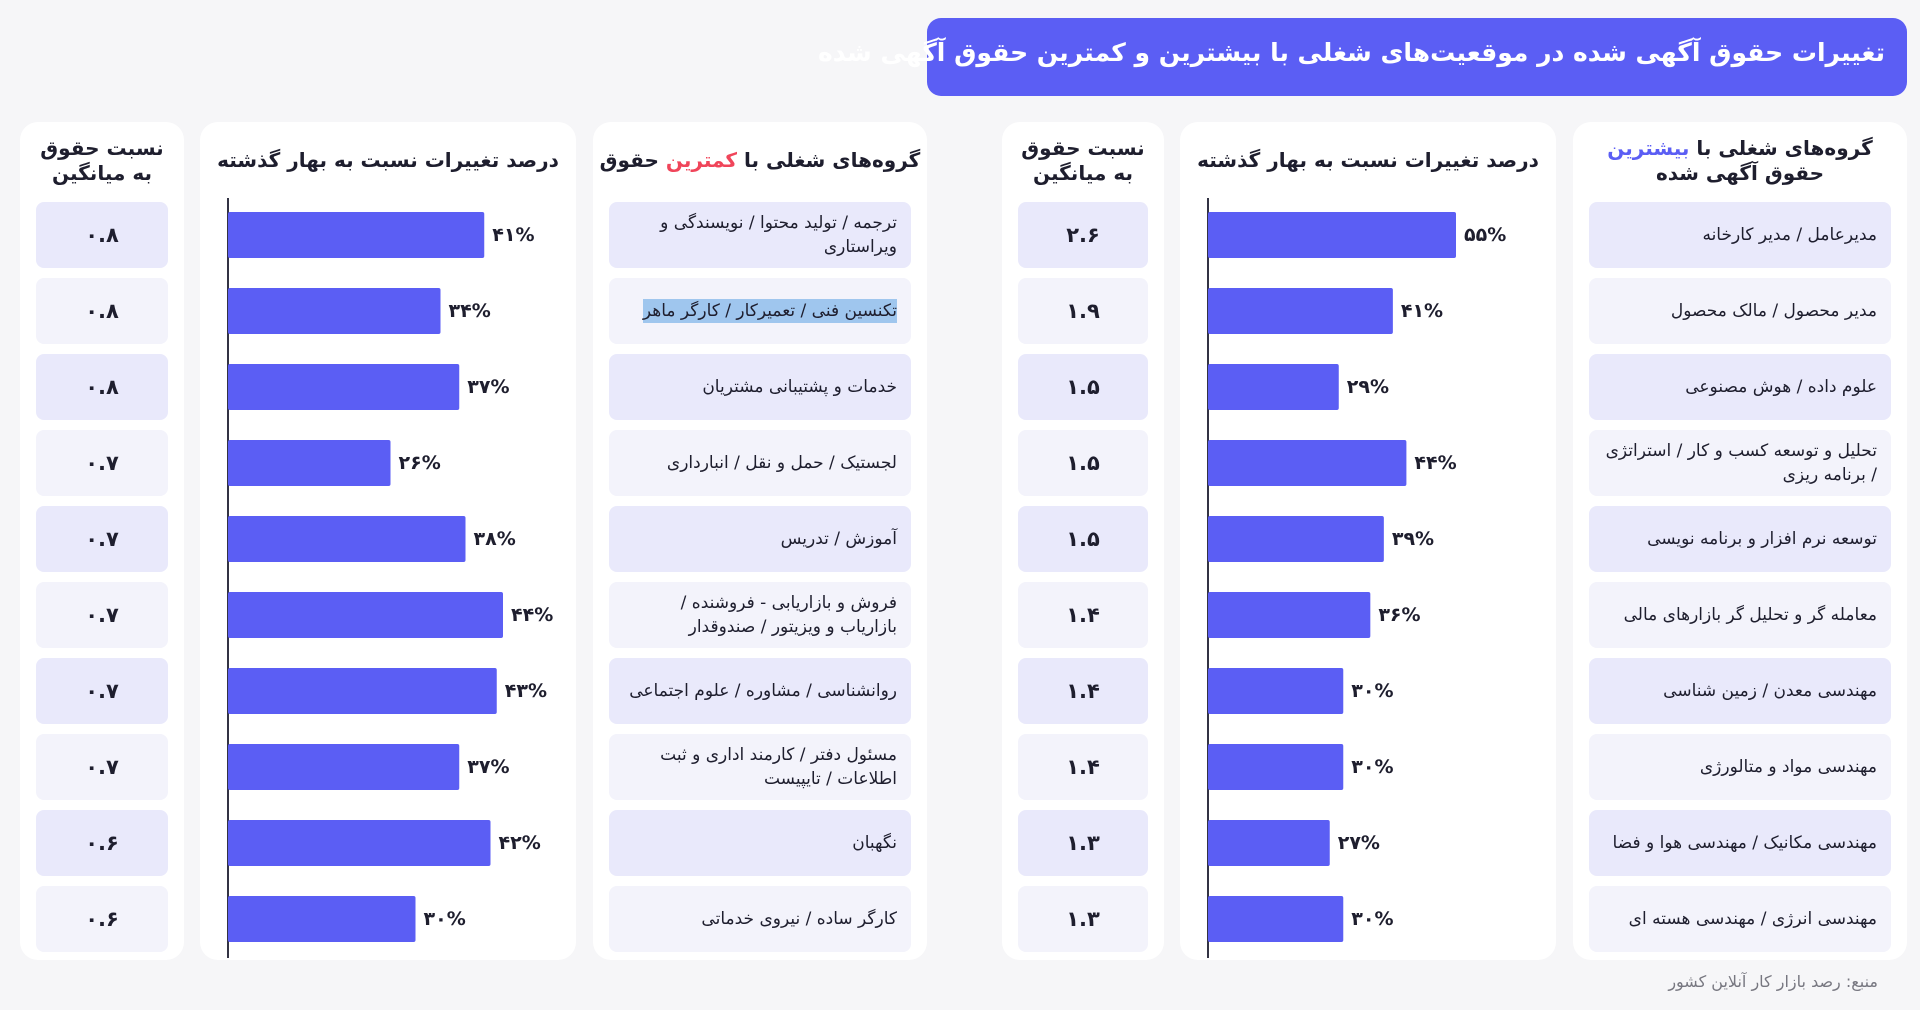 The image size is (1920, 1010). I want to click on bar-value-label: ۳۶%, so click(1399, 615).